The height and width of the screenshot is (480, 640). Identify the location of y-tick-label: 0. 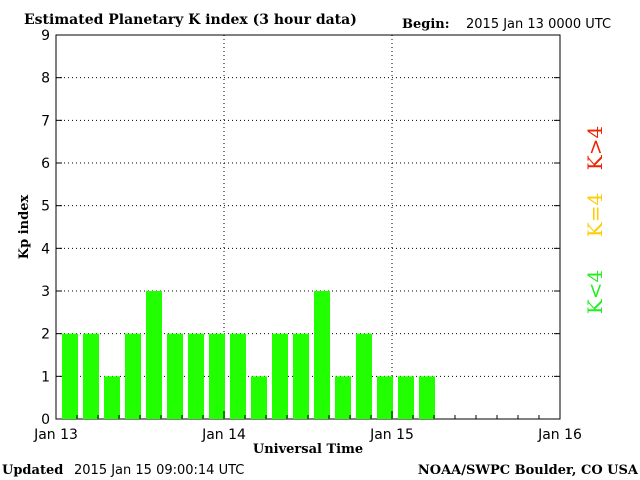
(45, 420).